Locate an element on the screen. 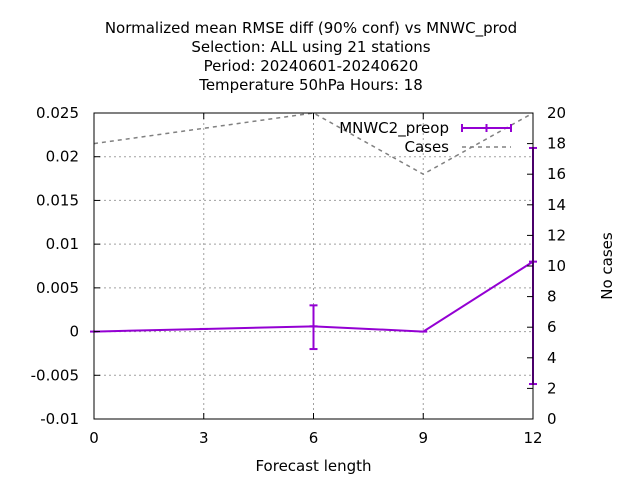 Image resolution: width=640 pixels, height=480 pixels. y2-tick-label: 4 is located at coordinates (552, 358).